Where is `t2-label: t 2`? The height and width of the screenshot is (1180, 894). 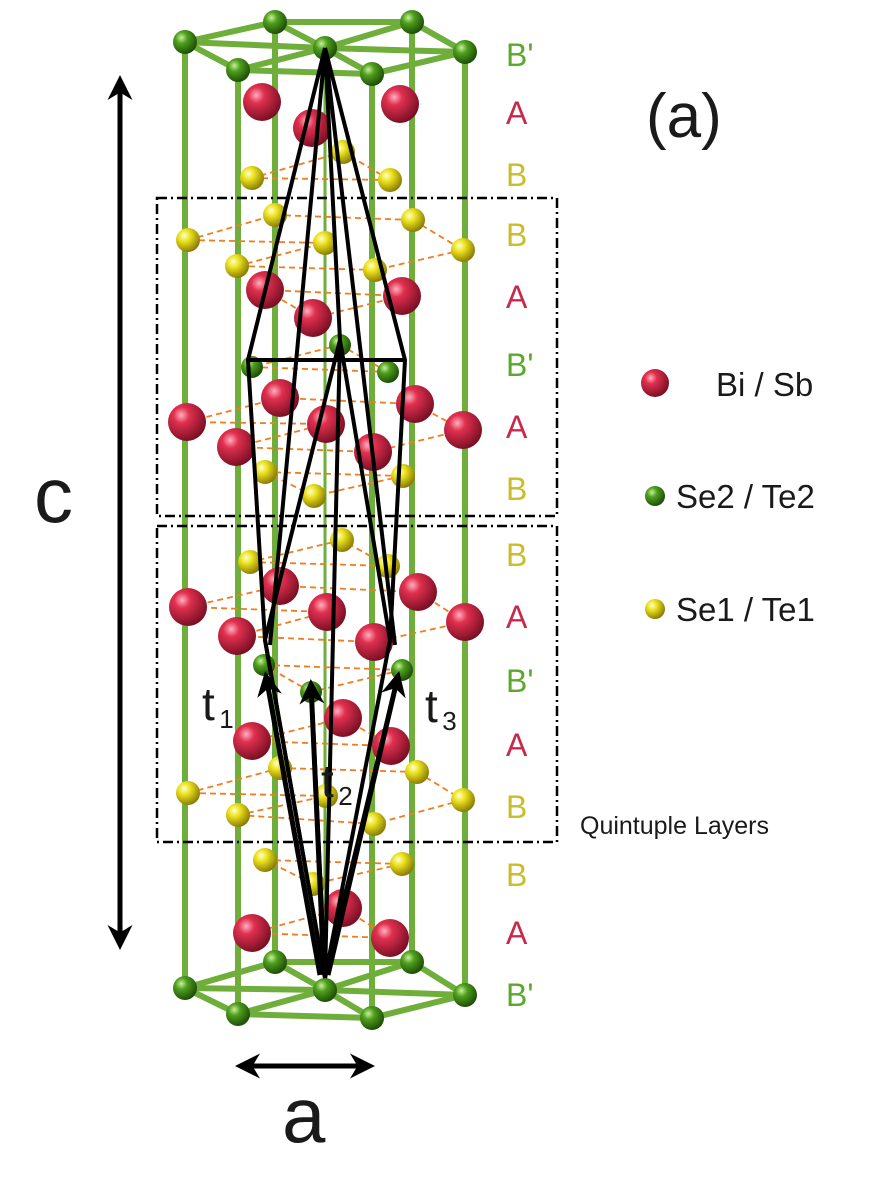
t2-label: t 2 is located at coordinates (337, 783).